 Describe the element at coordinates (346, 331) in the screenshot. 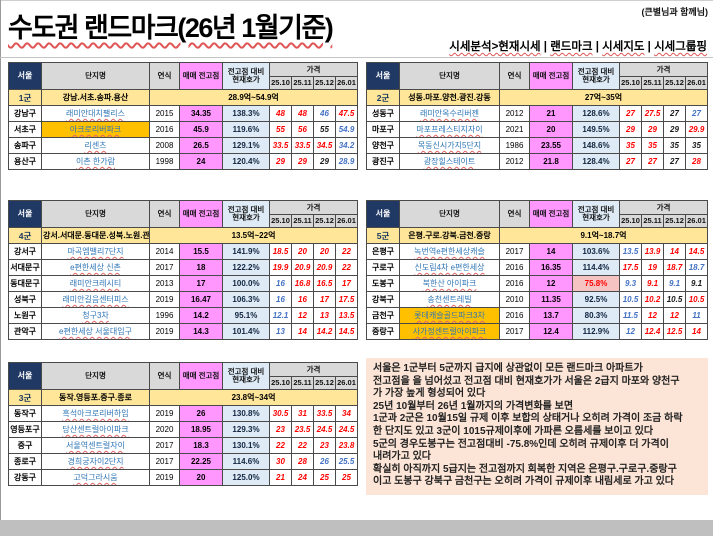

I see `price-cell: 14.5` at that location.